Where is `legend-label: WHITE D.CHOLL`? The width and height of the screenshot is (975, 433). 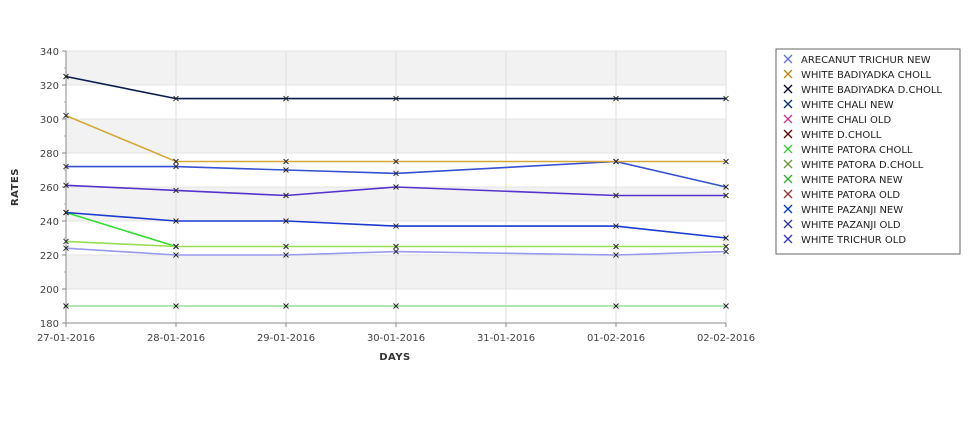 legend-label: WHITE D.CHOLL is located at coordinates (841, 135).